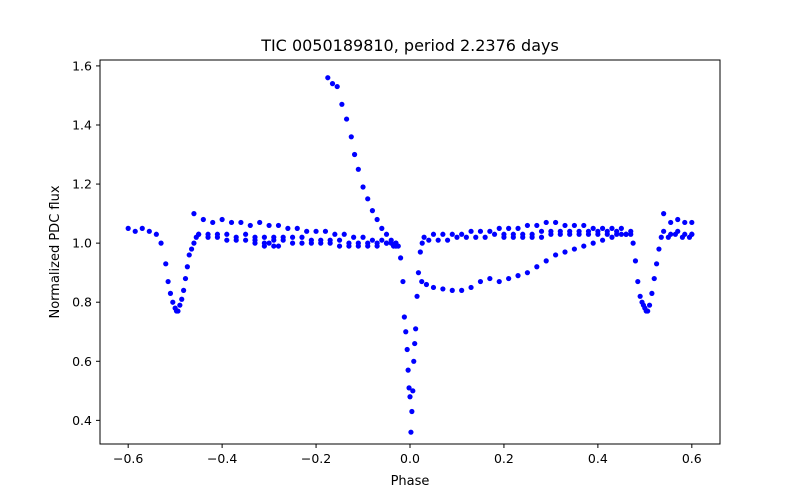 This screenshot has width=800, height=500. Describe the element at coordinates (316, 458) in the screenshot. I see `x-tick-label: −0.2` at that location.